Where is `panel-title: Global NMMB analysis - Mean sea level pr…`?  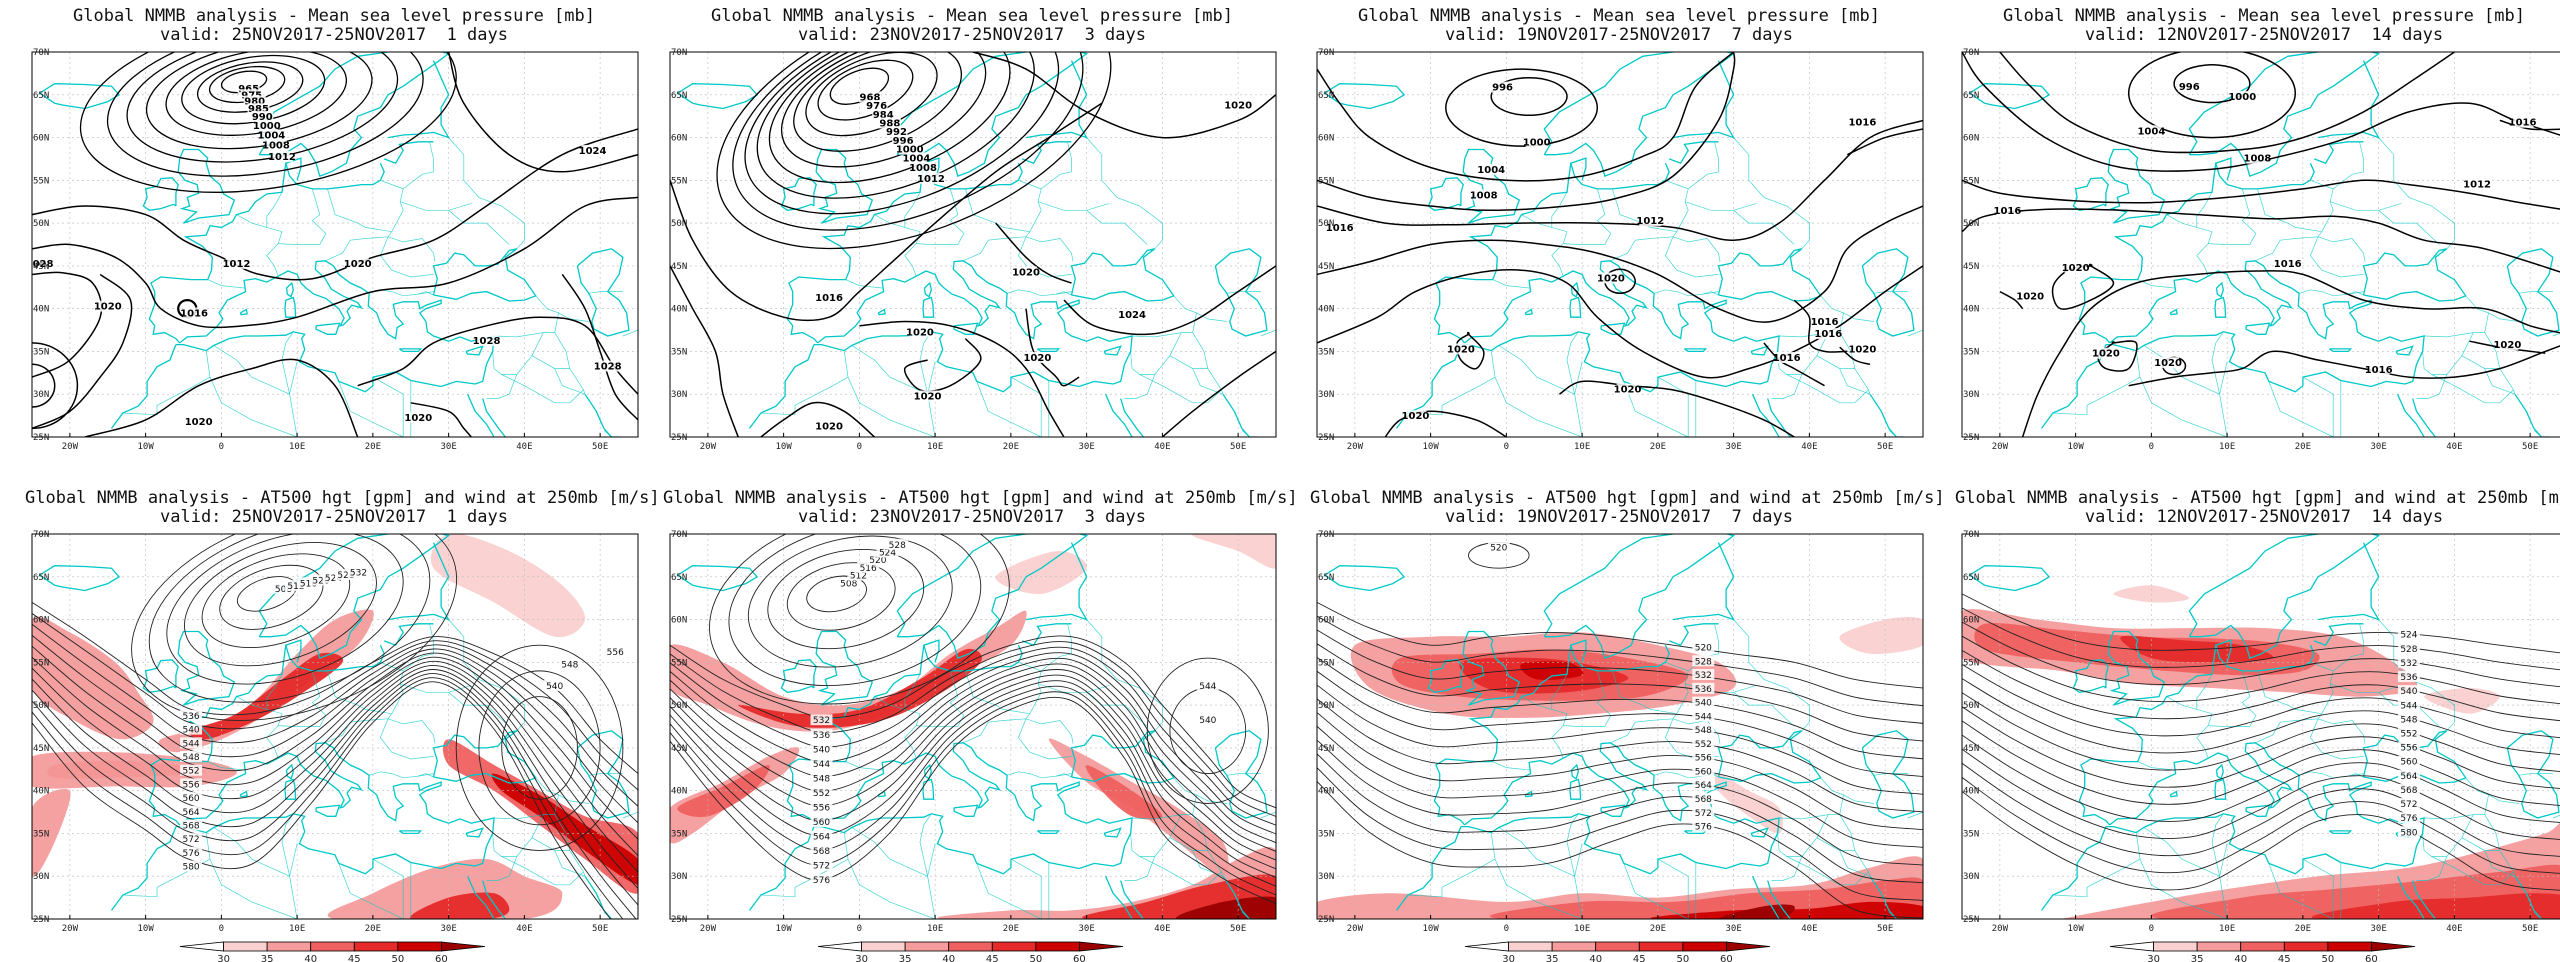 panel-title: Global NMMB analysis - Mean sea level pr… is located at coordinates (972, 16).